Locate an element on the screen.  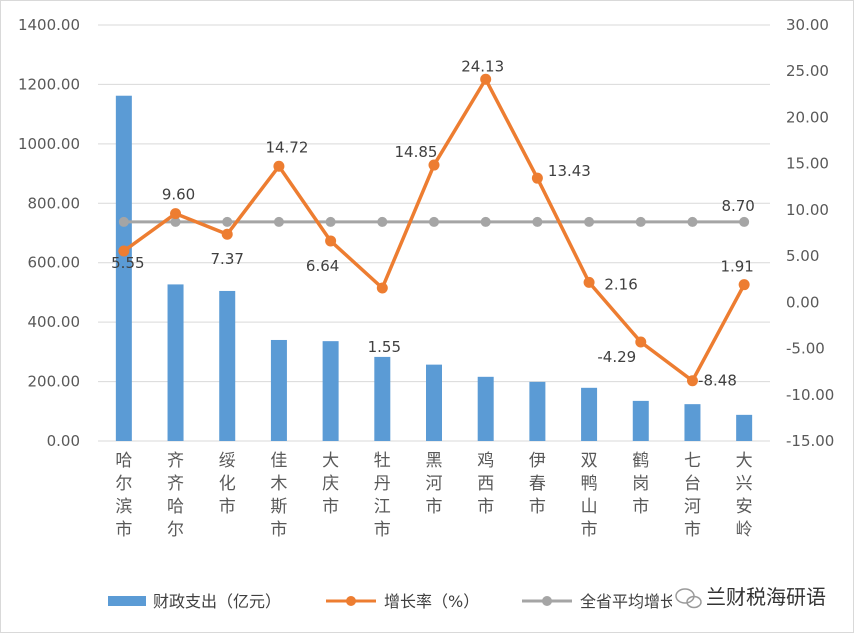
watermark-background is located at coordinates (758, 597).